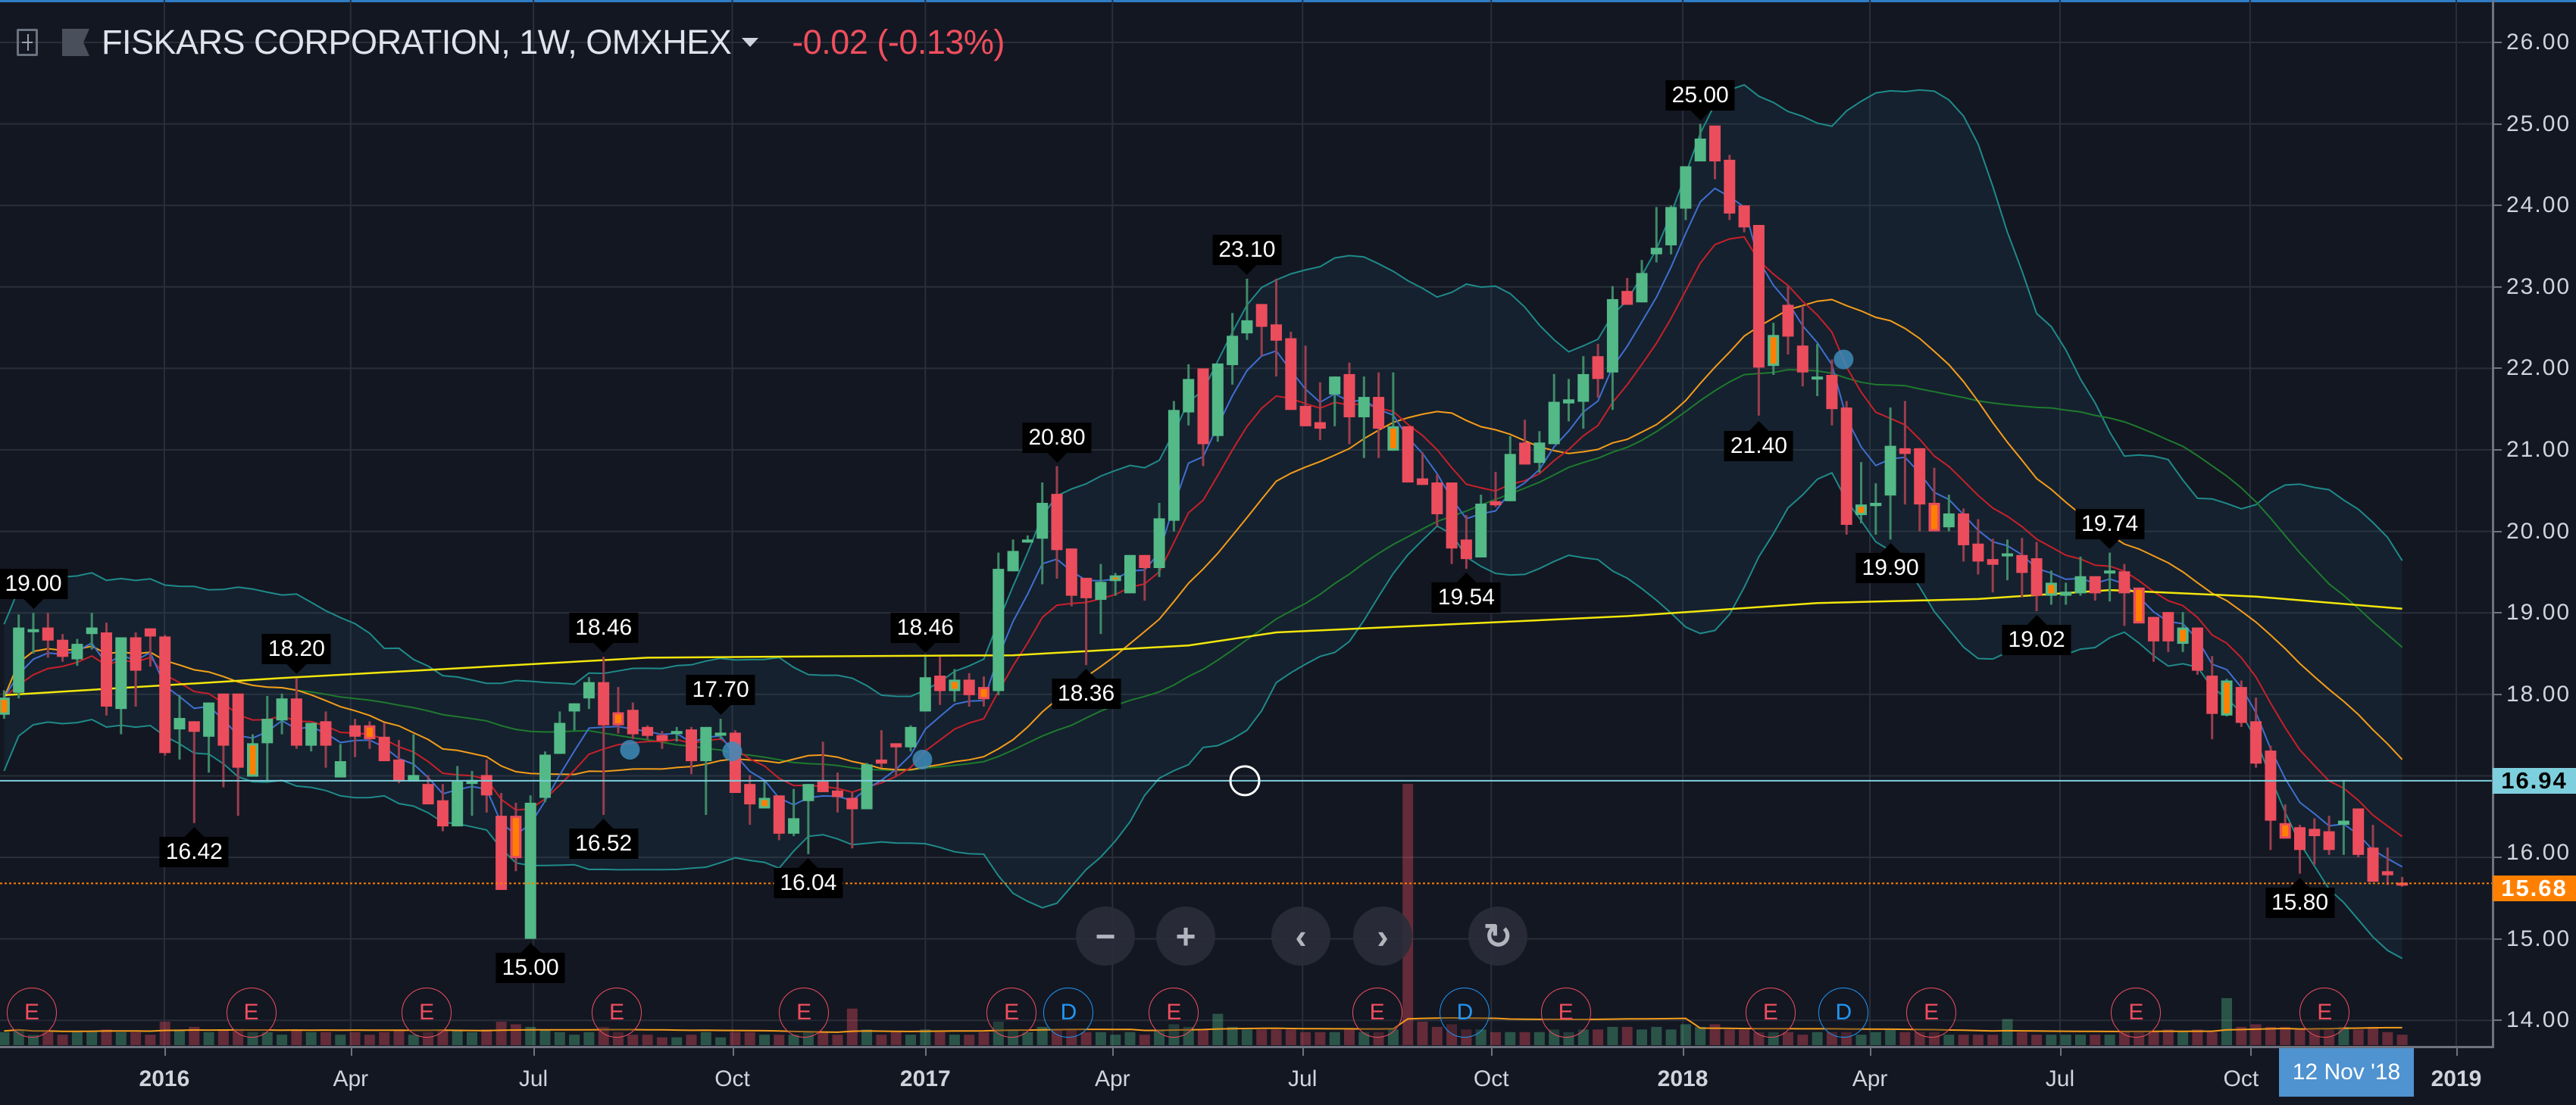 Image resolution: width=2576 pixels, height=1105 pixels. I want to click on price-tick-label: 15.00, so click(2538, 939).